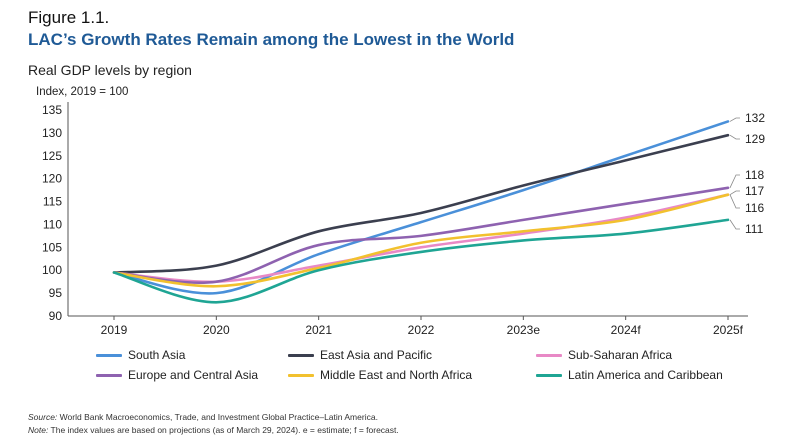  I want to click on end-value-label: 116, so click(754, 208).